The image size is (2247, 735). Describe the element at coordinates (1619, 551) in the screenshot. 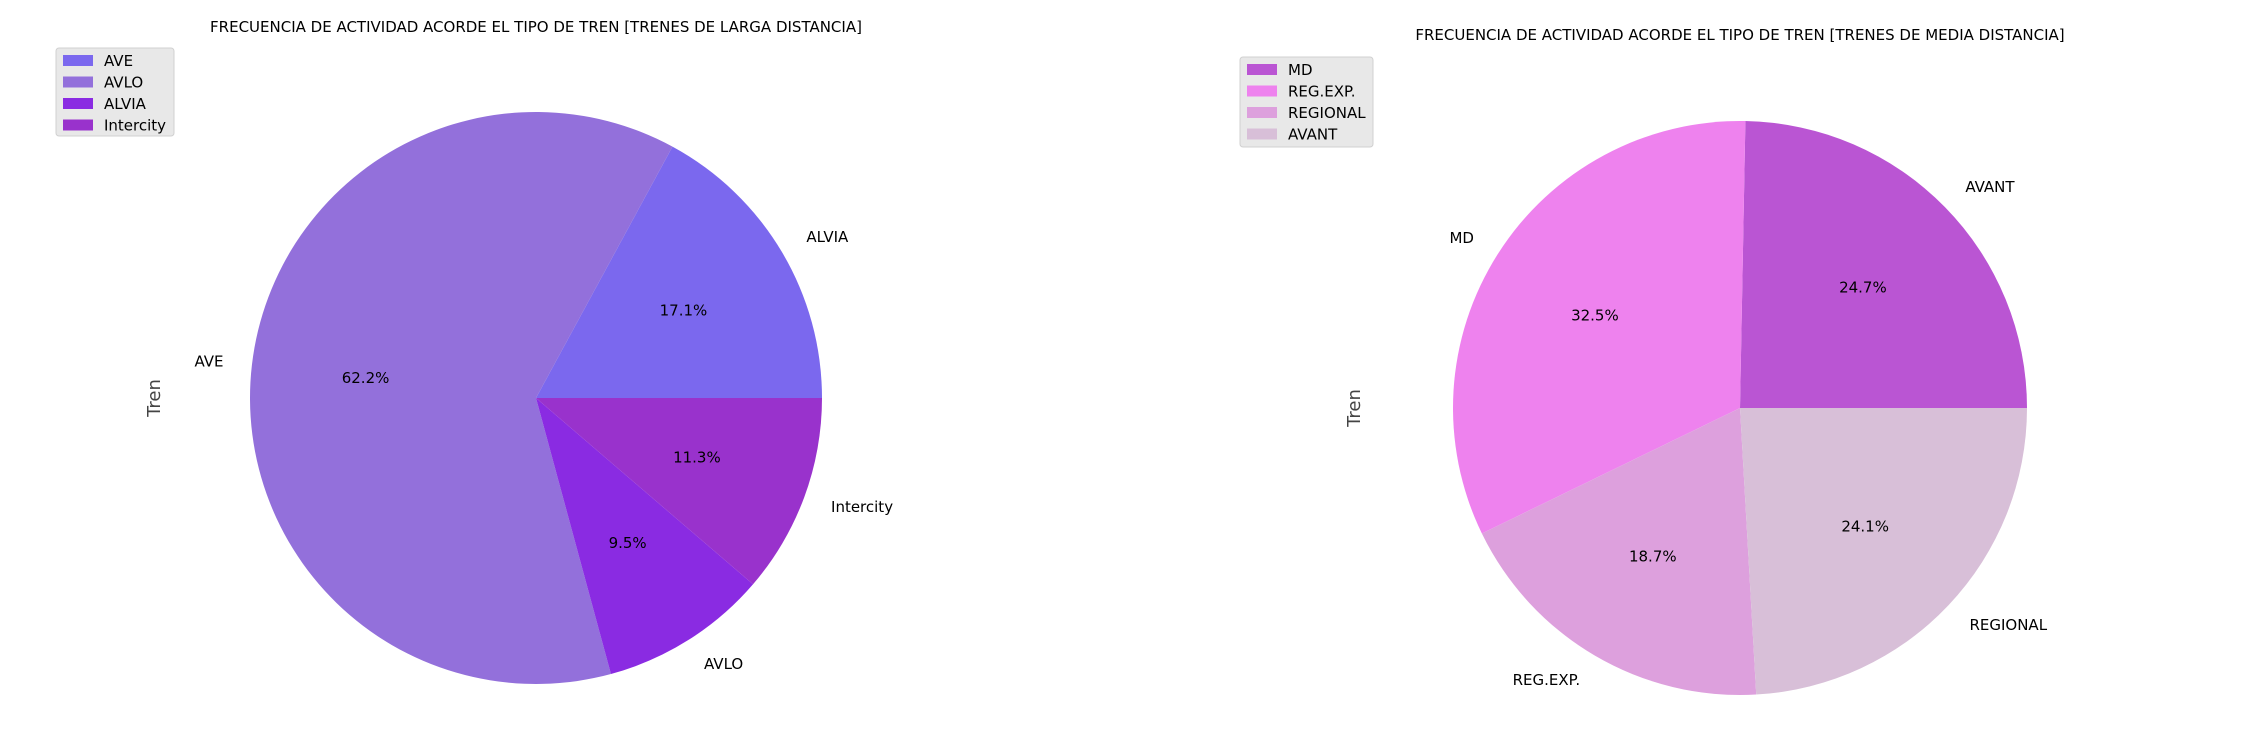

I see `pie-slice-reg-exp-` at that location.